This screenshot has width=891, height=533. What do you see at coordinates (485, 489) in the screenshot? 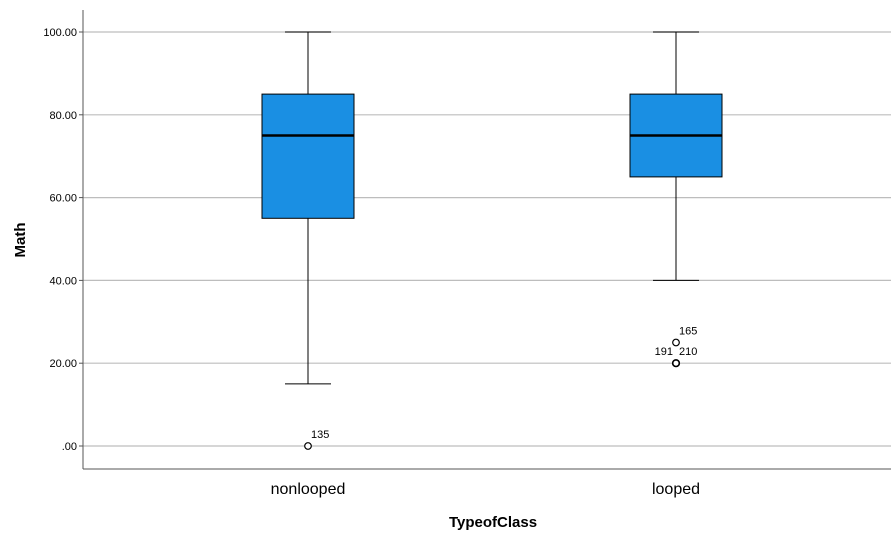
I see `x-category-labels: nonlooped looped` at bounding box center [485, 489].